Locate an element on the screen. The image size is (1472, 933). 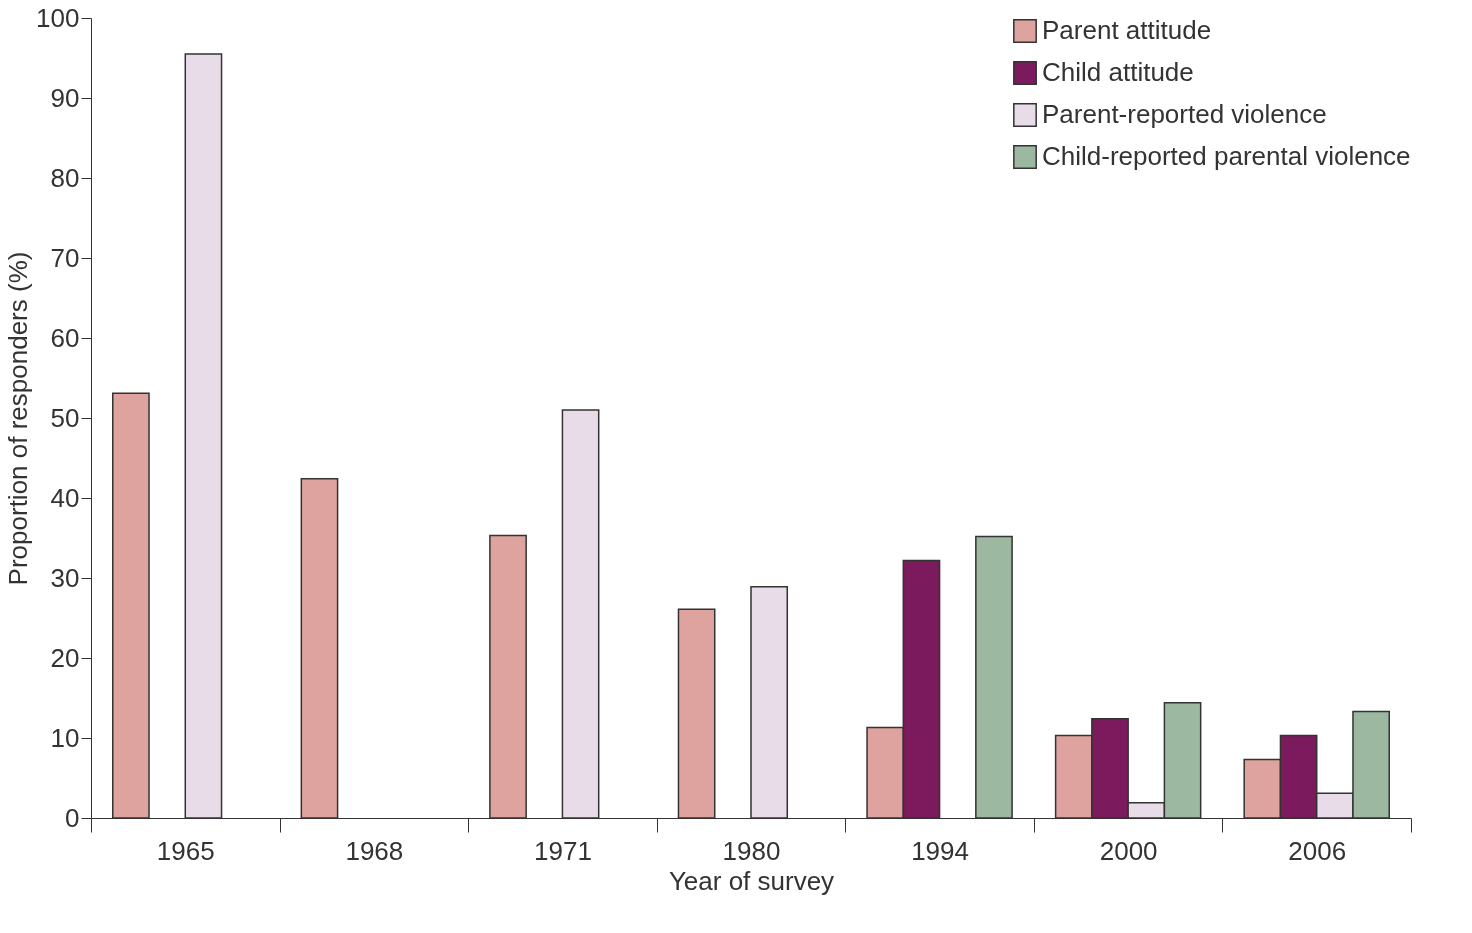
y-tick-label: 60 is located at coordinates (65, 337).